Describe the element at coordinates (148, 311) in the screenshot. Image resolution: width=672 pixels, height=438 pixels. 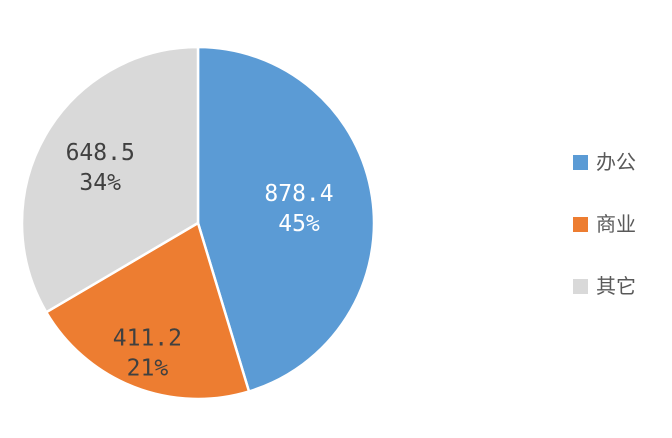
I see `pie-slice` at that location.